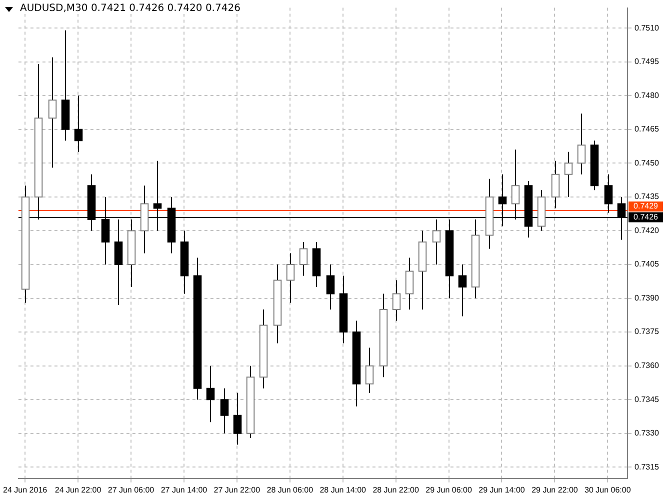  Describe the element at coordinates (237, 489) in the screenshot. I see `x-tick-label: 27 Jun 22:00` at that location.